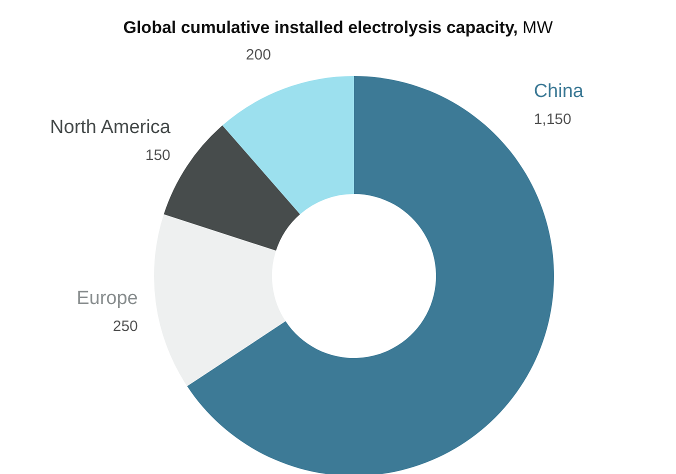 The height and width of the screenshot is (474, 676). Describe the element at coordinates (338, 27) in the screenshot. I see `chart-title: Global cumulative installed electrolysis capacity, MW` at that location.